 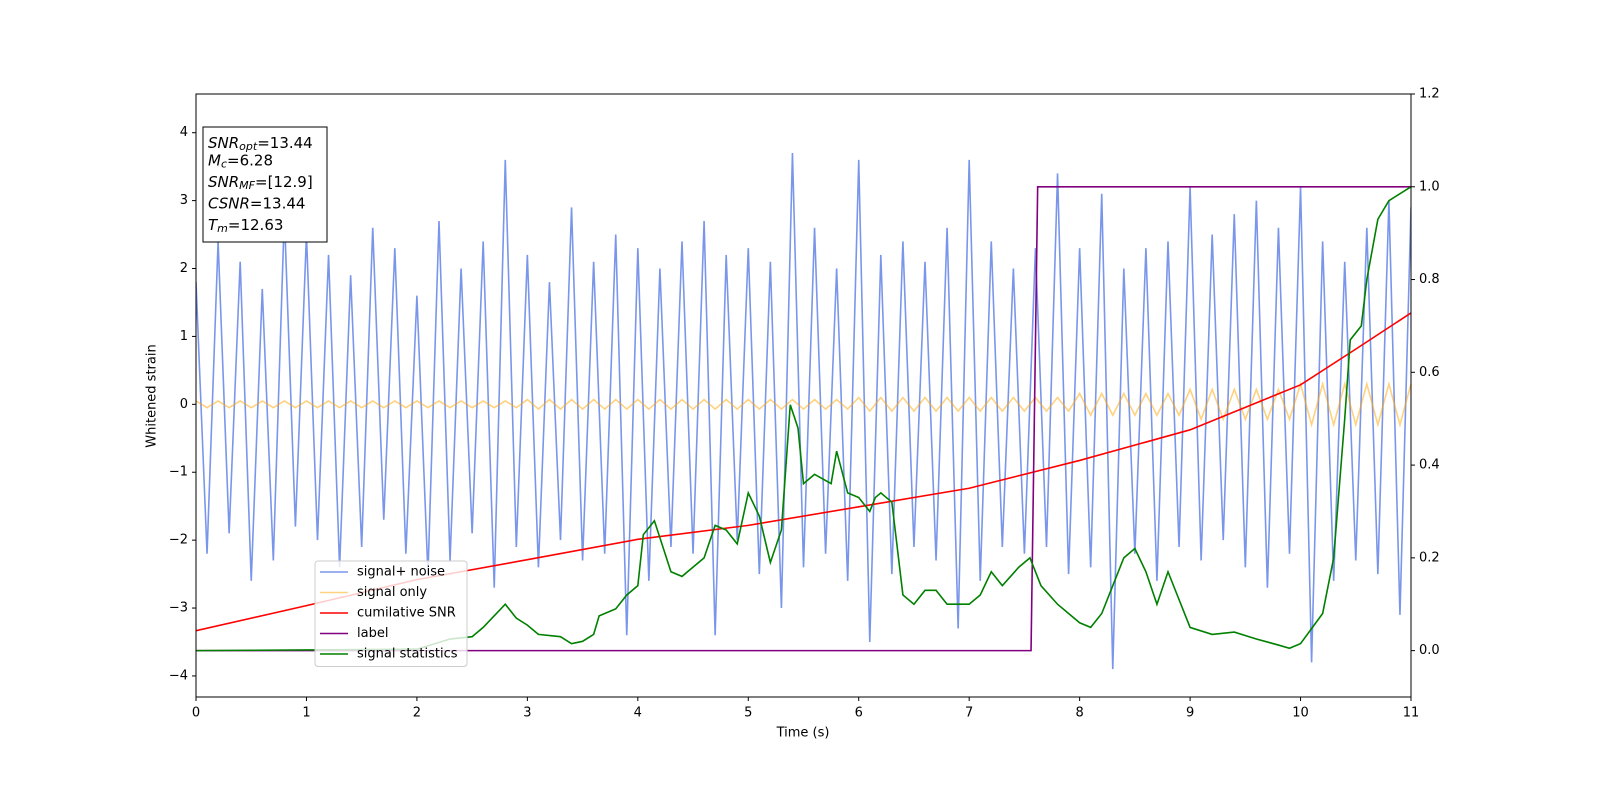 What do you see at coordinates (184, 132) in the screenshot?
I see `y-tick-label: 4` at bounding box center [184, 132].